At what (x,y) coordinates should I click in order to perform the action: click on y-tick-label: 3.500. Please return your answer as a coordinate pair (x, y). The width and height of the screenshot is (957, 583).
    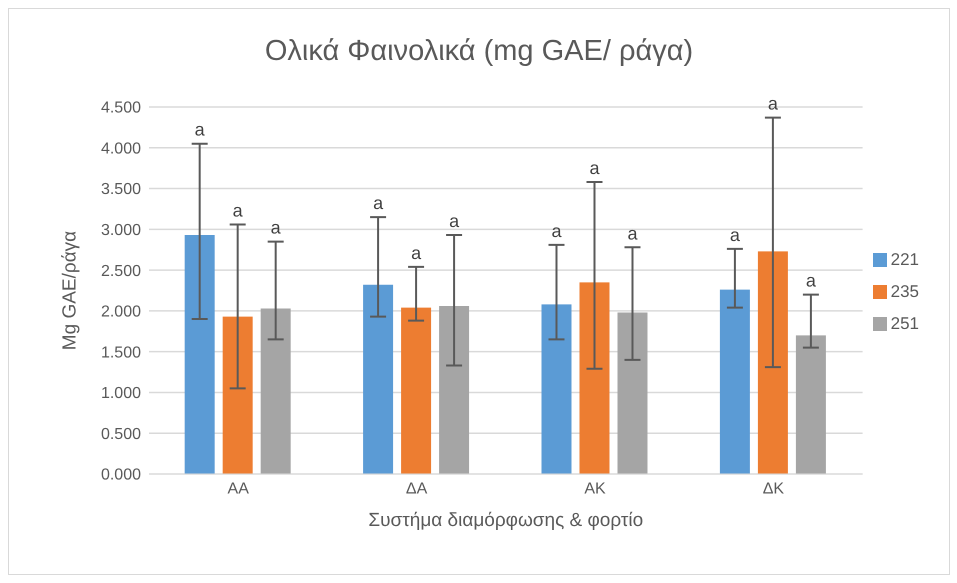
    Looking at the image, I should click on (121, 189).